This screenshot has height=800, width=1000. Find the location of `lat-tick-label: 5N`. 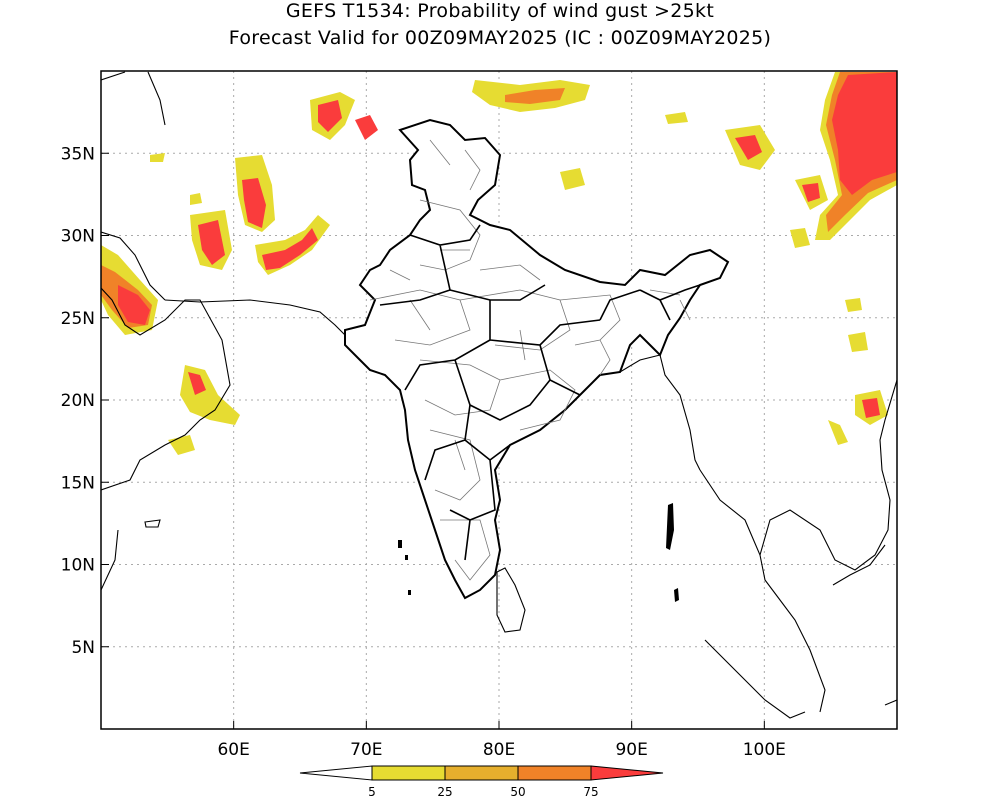

lat-tick-label: 5N is located at coordinates (83, 648).